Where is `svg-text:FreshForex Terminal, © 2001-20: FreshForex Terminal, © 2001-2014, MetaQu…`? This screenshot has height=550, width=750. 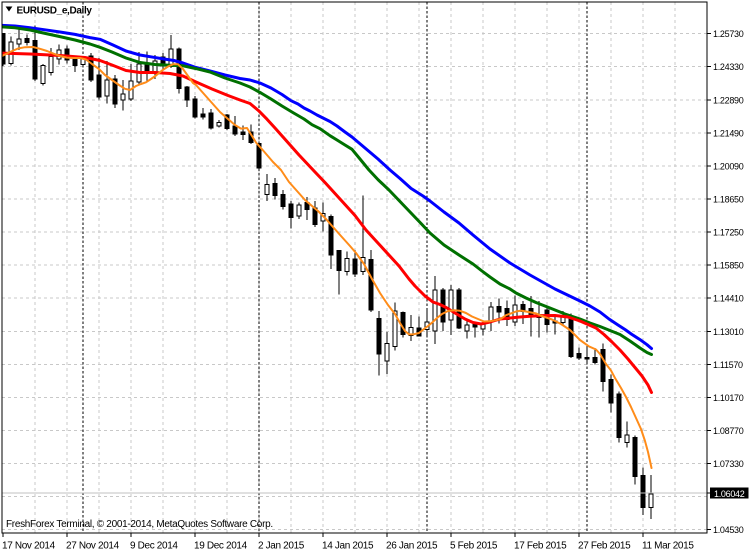 svg-text:FreshForex Terminal, © 2001-20: FreshForex Terminal, © 2001-2014, MetaQu… is located at coordinates (139, 524).